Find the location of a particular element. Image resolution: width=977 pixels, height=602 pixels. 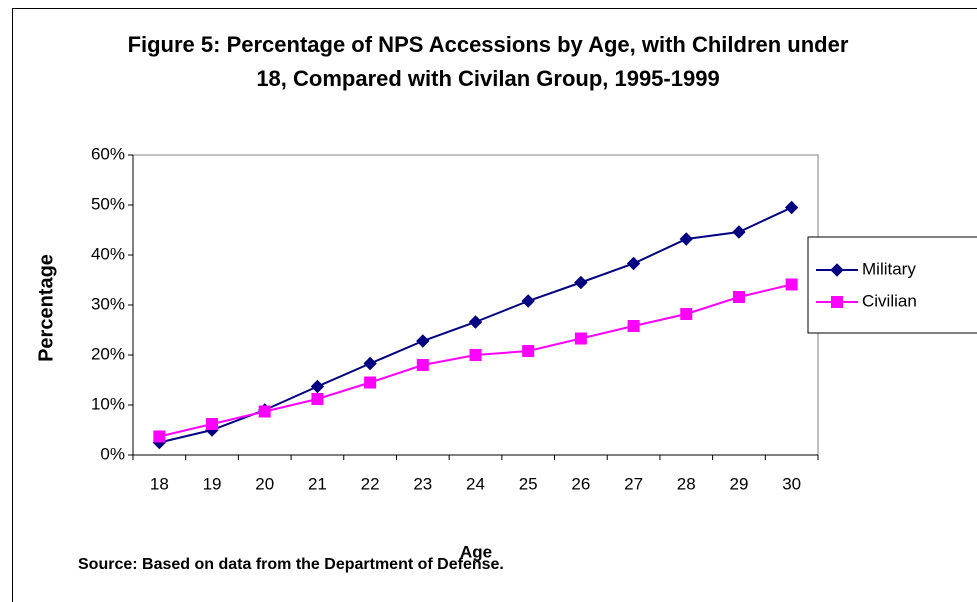

x-tick-label: 25 is located at coordinates (528, 483).